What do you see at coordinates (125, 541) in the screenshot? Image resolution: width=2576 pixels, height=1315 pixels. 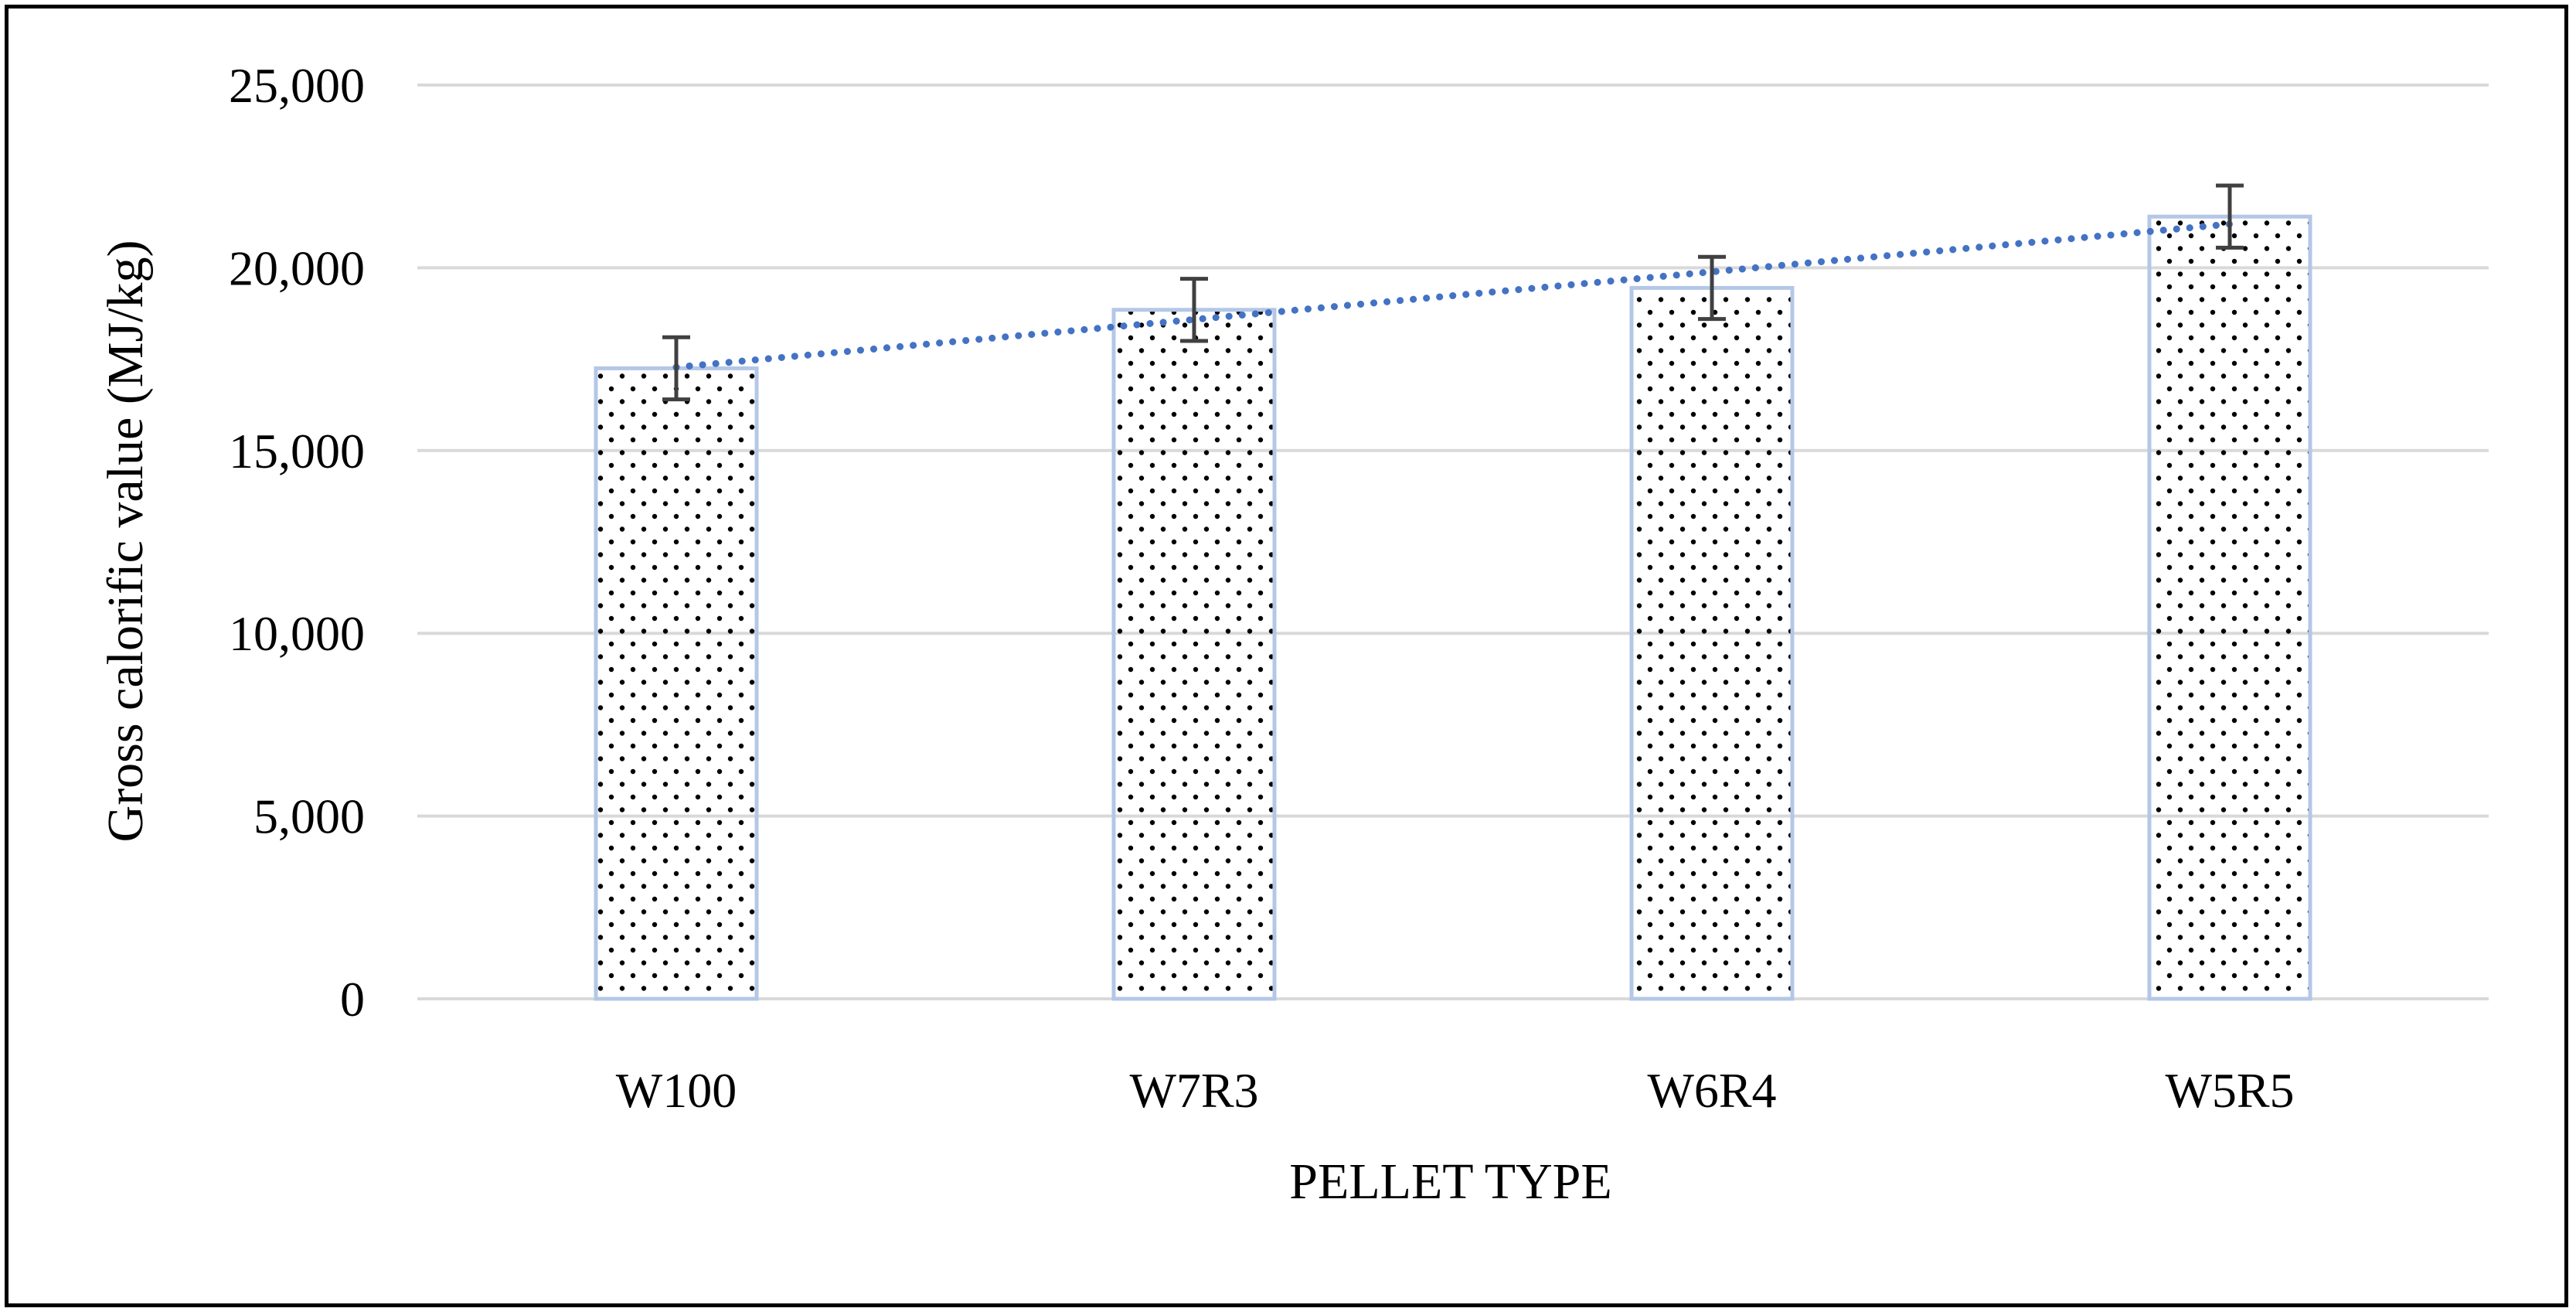 I see `y-axis-title: Gross calorific value (MJ/kg)` at bounding box center [125, 541].